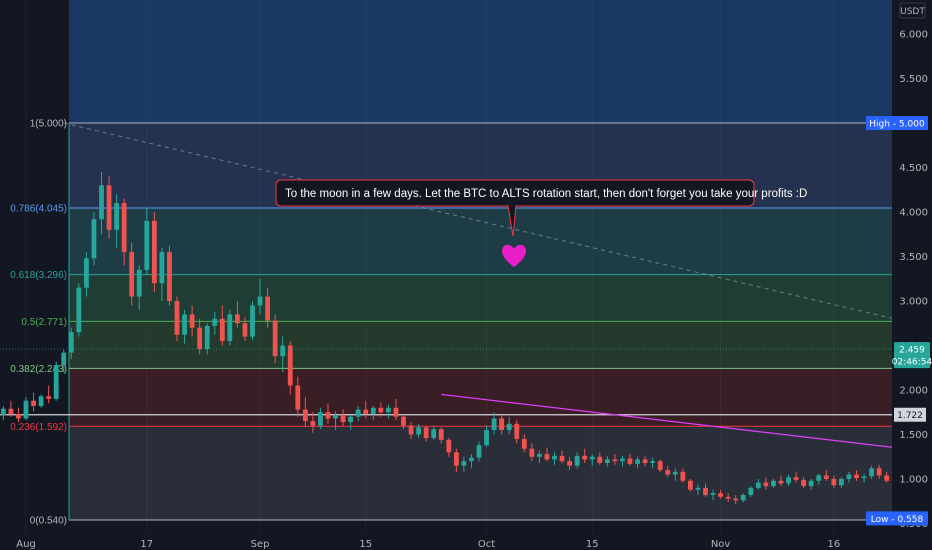  I want to click on price-tick-label: 1.000, so click(913, 480).